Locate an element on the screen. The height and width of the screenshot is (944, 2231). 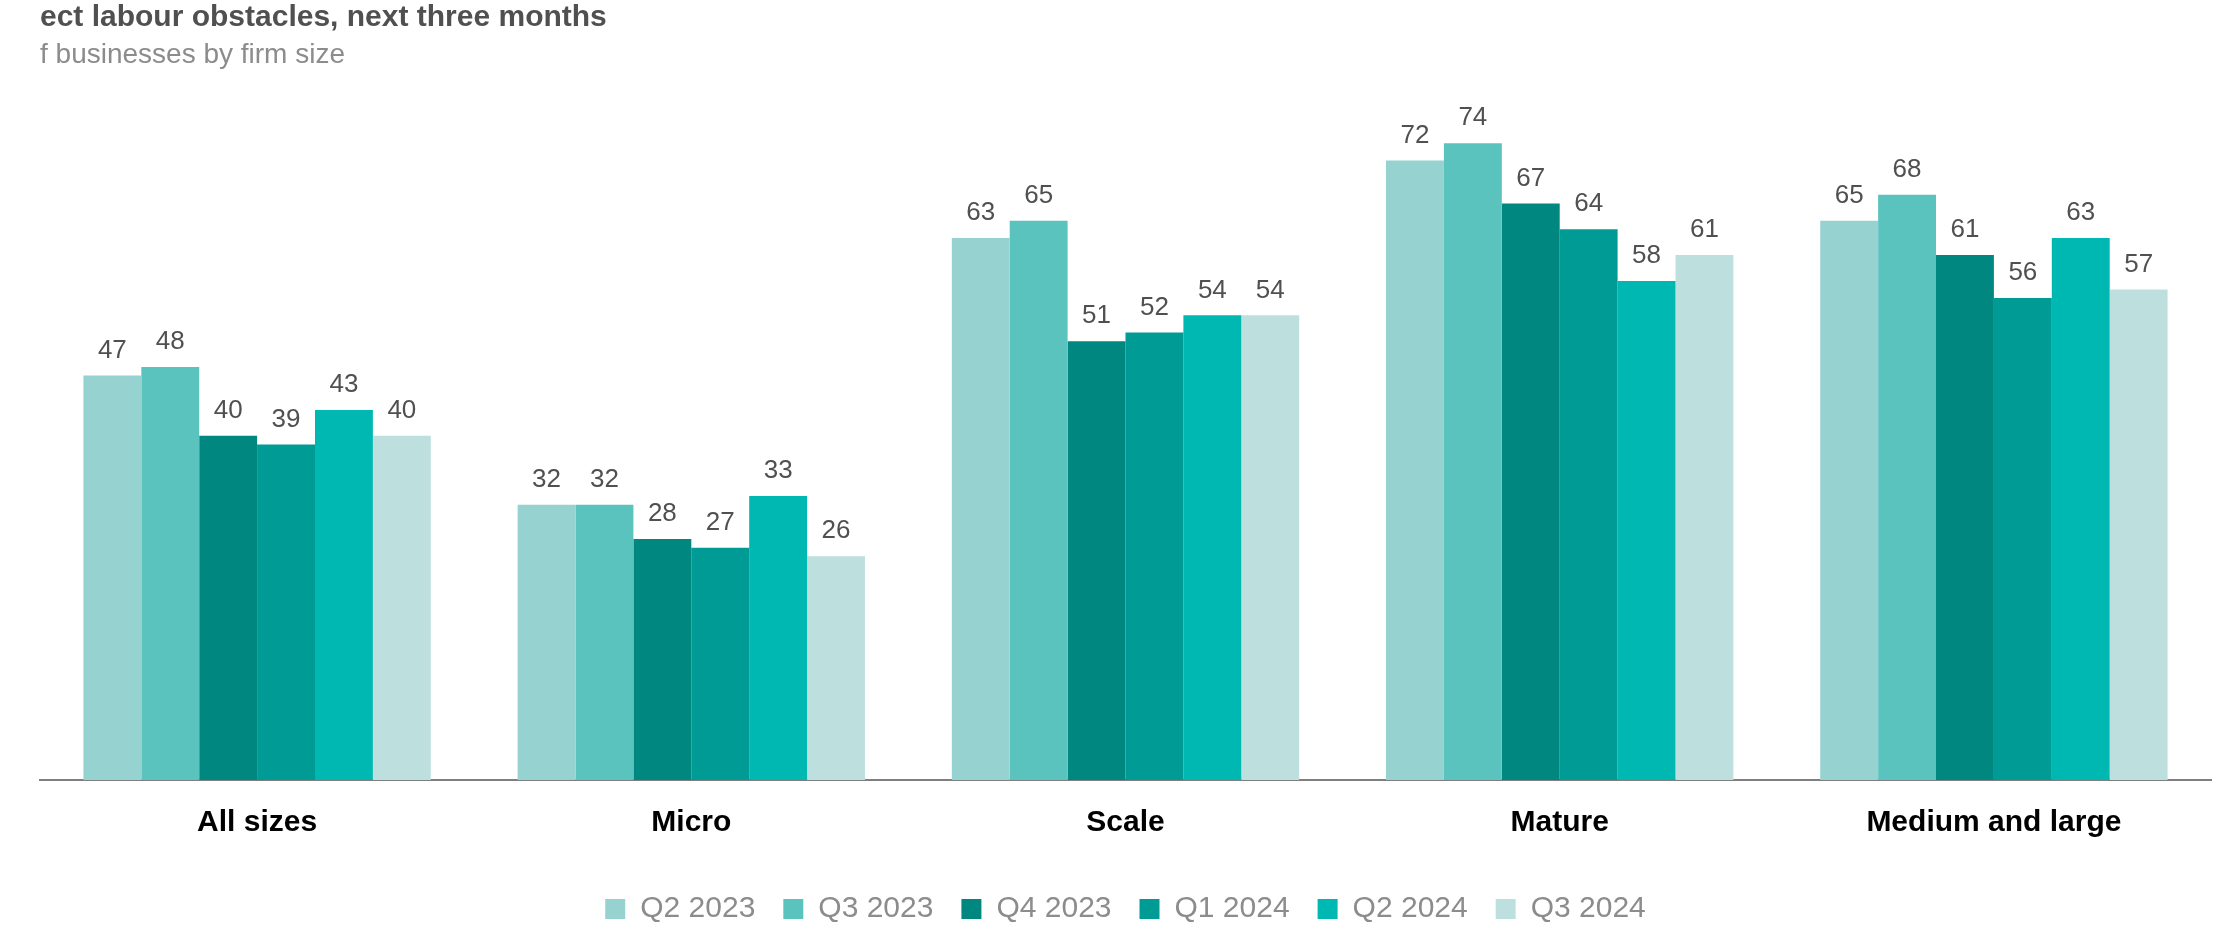
legend-label: Q4 2023 is located at coordinates (1054, 907).